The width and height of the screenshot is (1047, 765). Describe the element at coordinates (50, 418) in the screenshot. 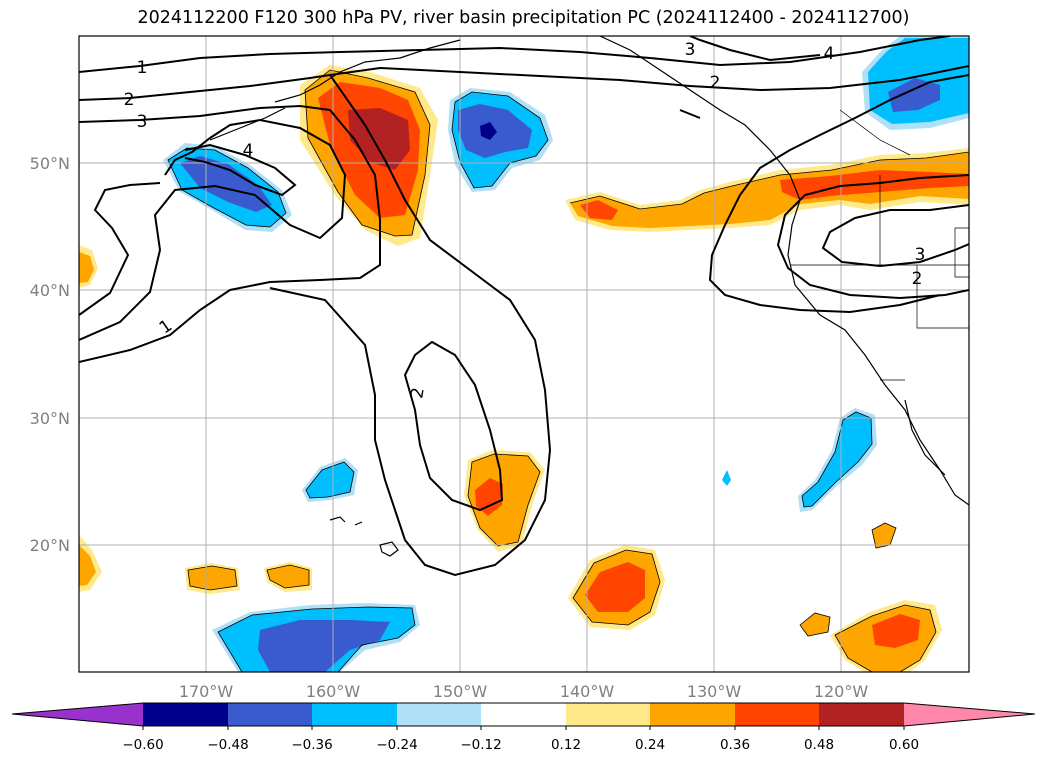

I see `lat-tick-label: 30°N` at that location.